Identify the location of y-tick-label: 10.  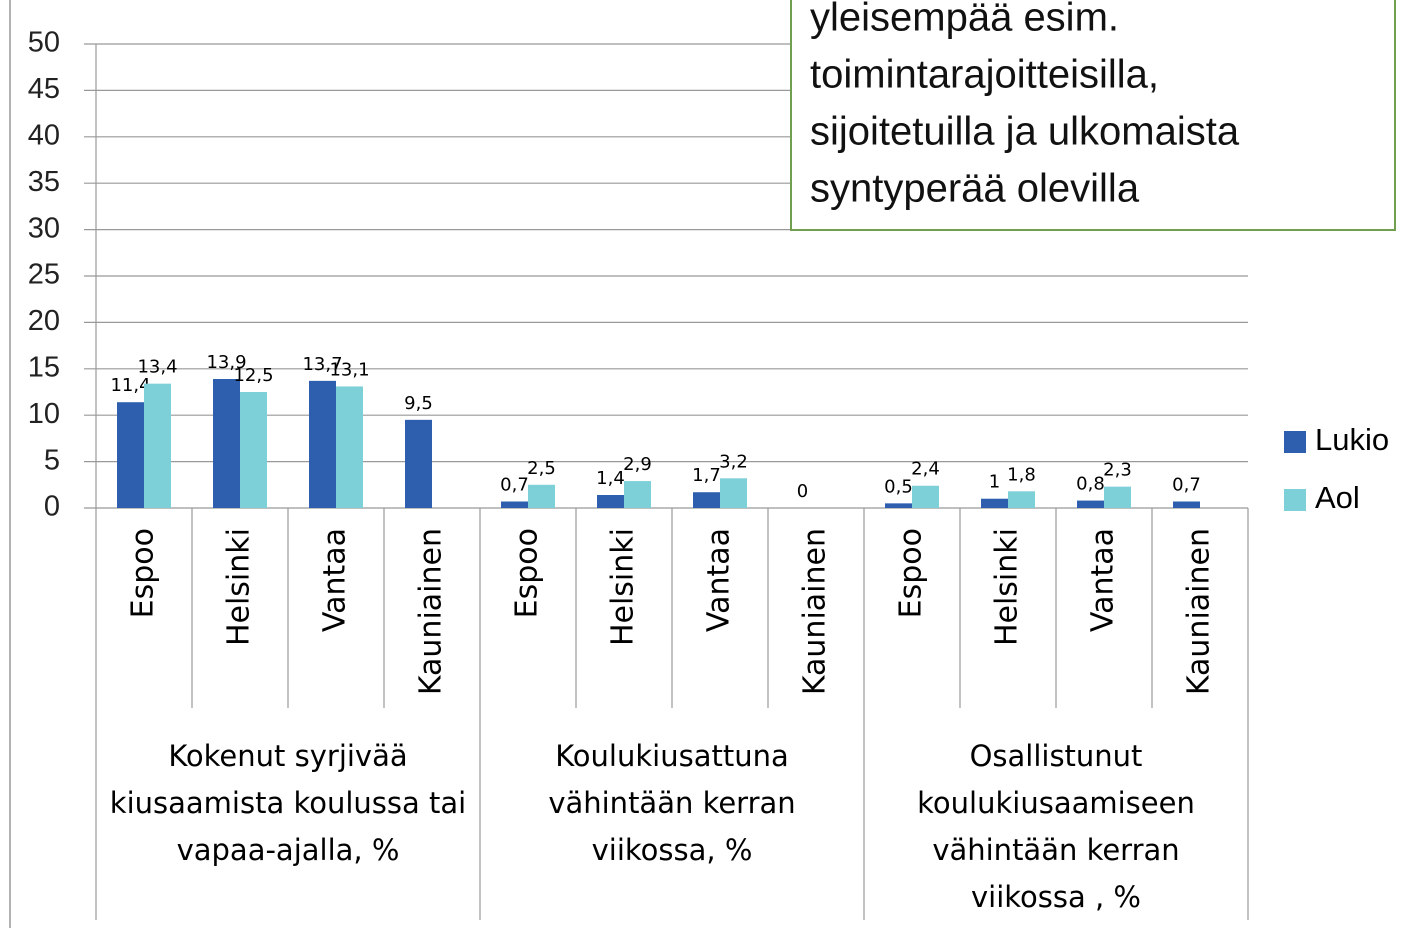
(44, 414).